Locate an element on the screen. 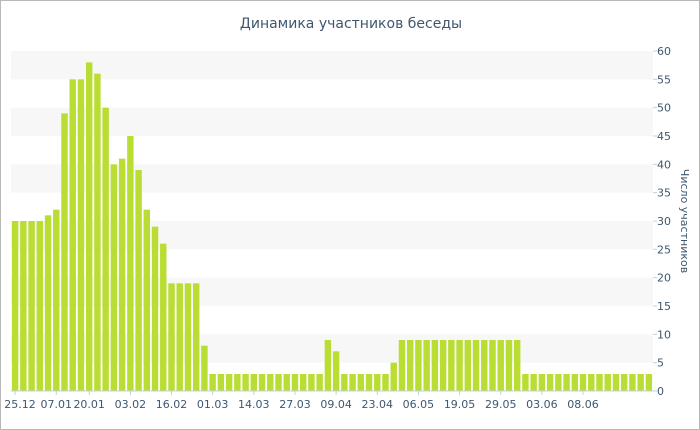 The width and height of the screenshot is (700, 430). y-tick-label: 45 is located at coordinates (664, 136).